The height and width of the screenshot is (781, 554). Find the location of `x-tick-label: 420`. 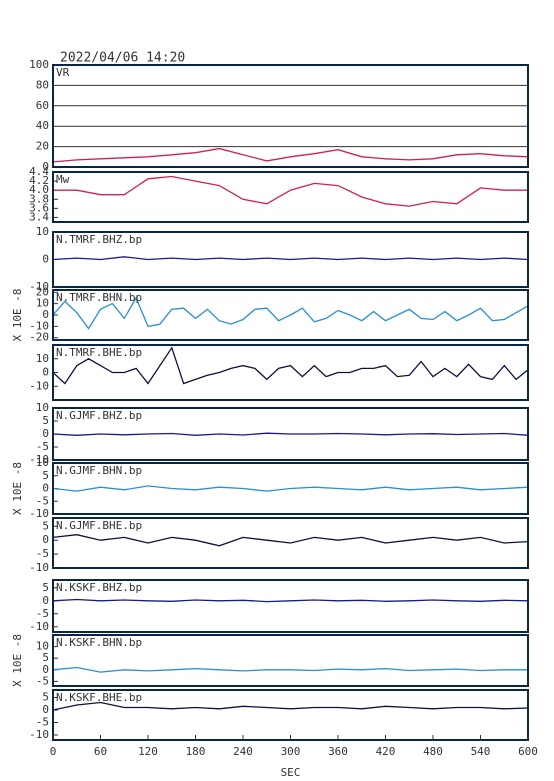

x-tick-label: 420 is located at coordinates (386, 751).